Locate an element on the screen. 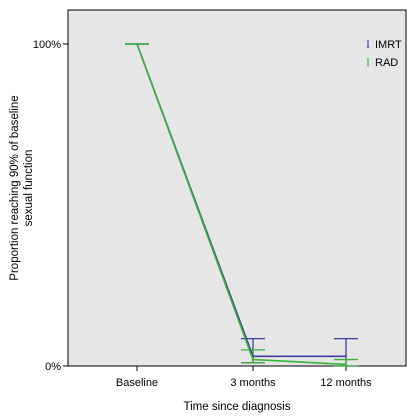 Image resolution: width=416 pixels, height=416 pixels. y-axis-ticks: 0% 100% is located at coordinates (50, 206).